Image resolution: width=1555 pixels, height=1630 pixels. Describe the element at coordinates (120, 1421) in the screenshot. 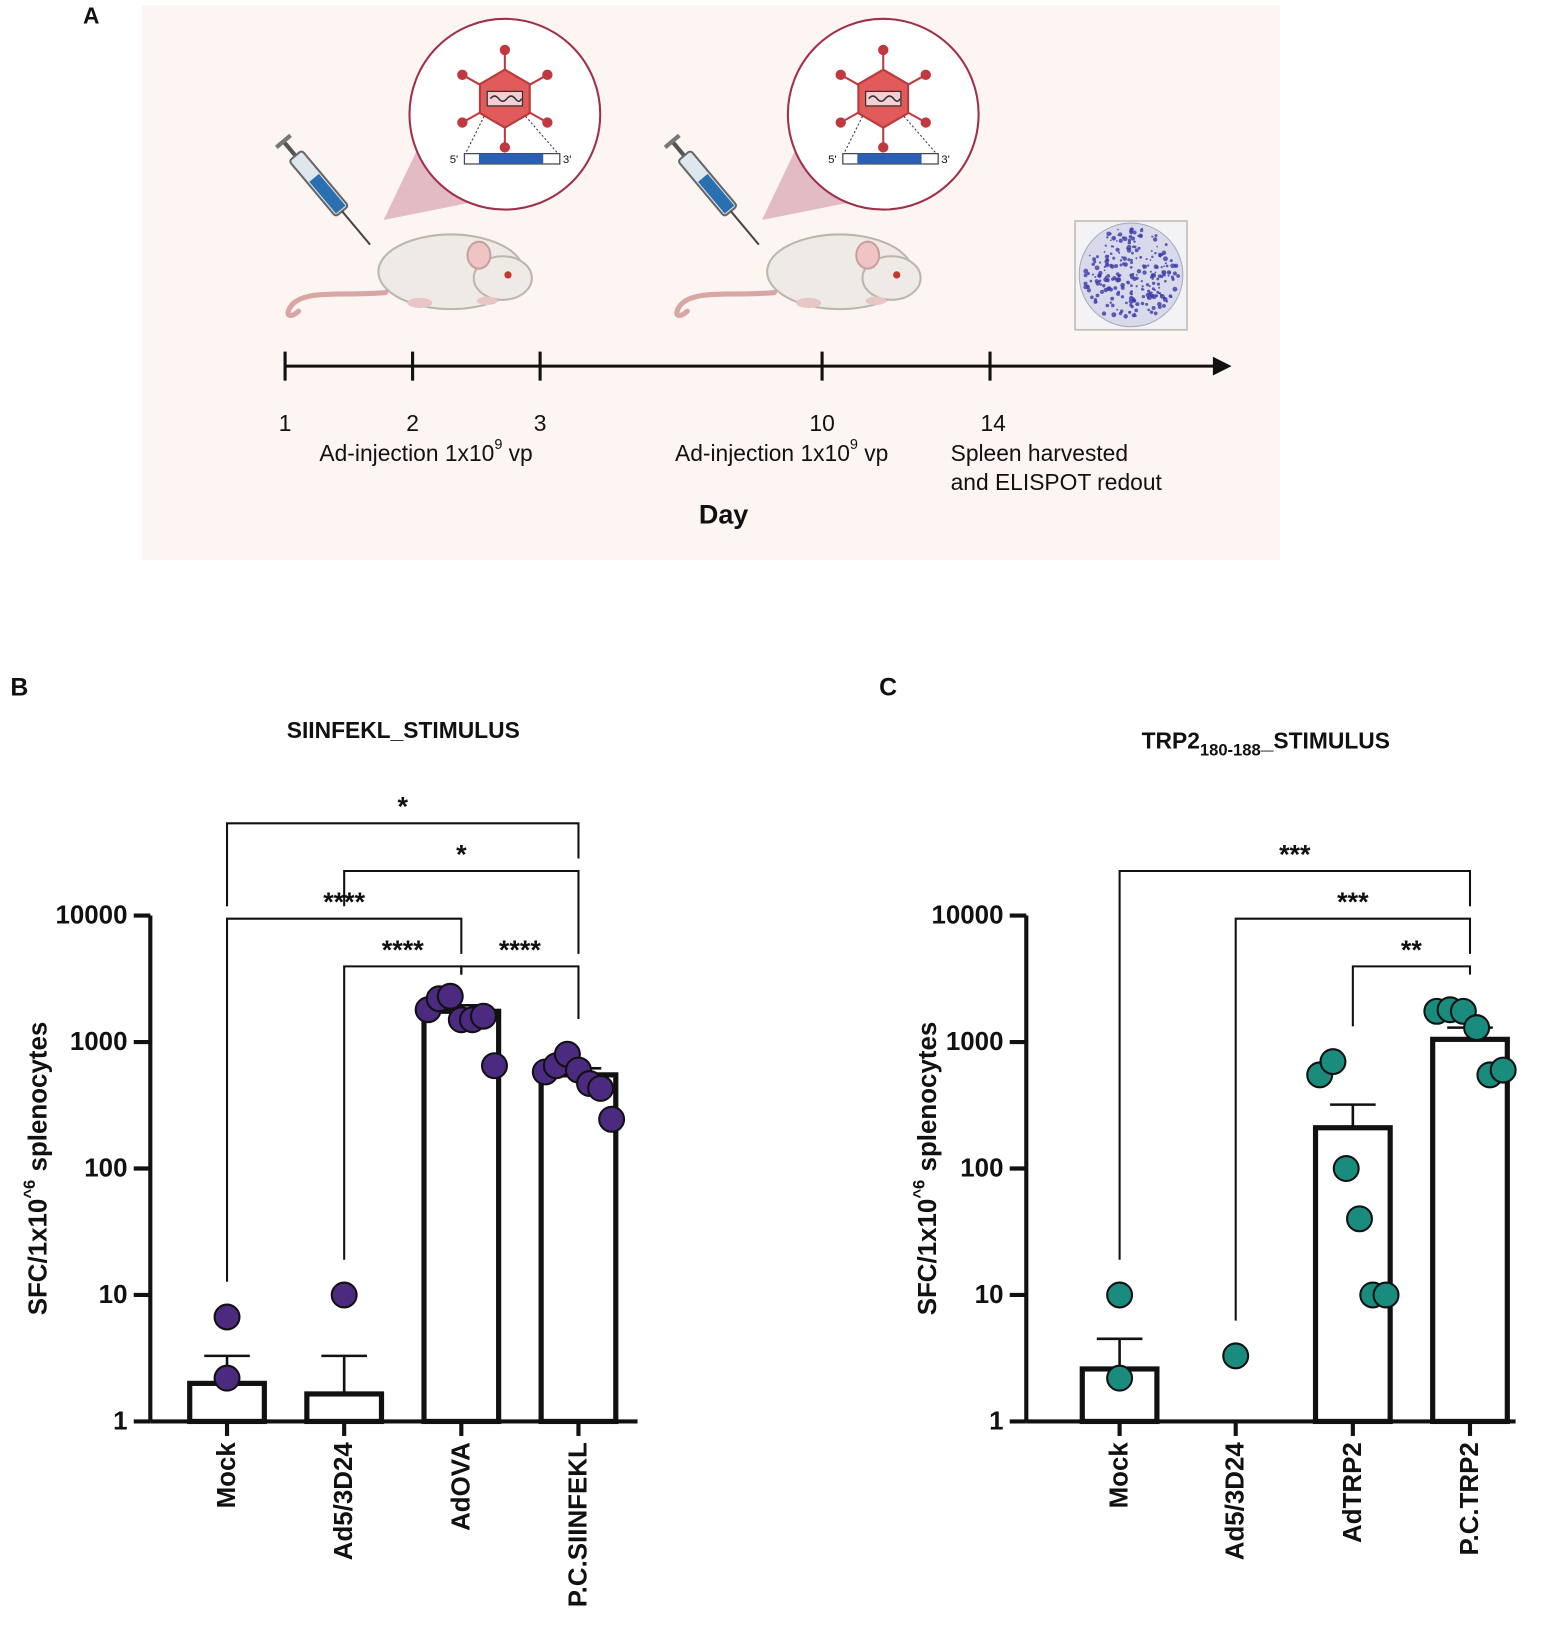

I see `y-tick-label: 1` at that location.